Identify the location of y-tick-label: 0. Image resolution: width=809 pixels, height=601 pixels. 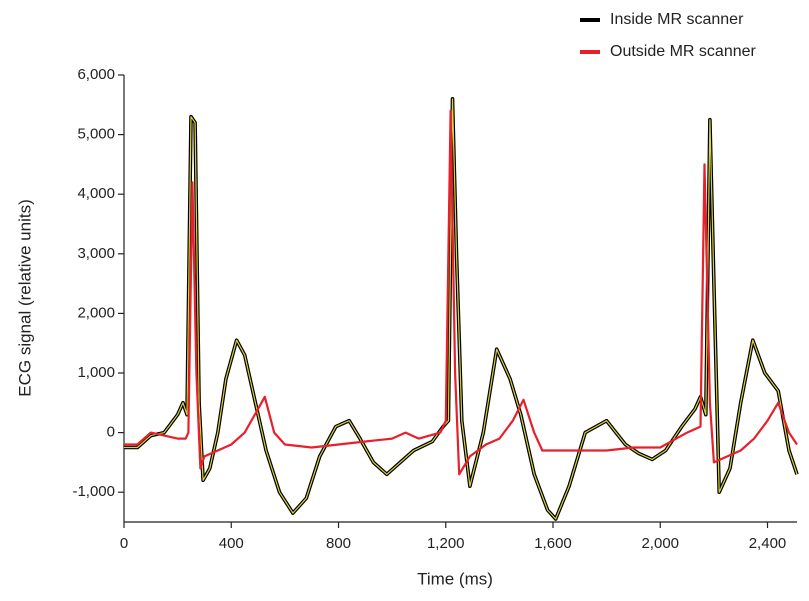
(111, 432).